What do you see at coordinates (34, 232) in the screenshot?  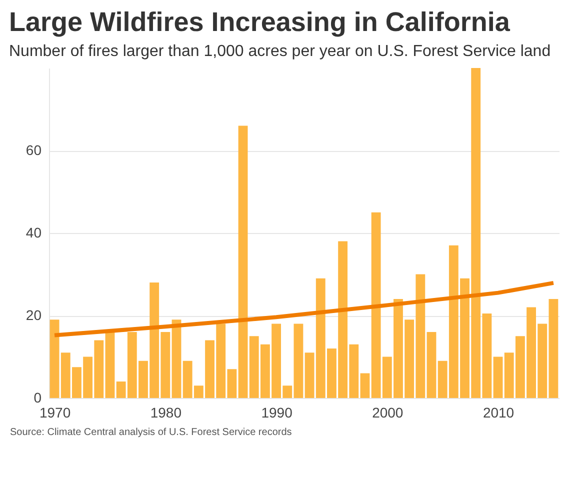 I see `y-tick-label: 40` at bounding box center [34, 232].